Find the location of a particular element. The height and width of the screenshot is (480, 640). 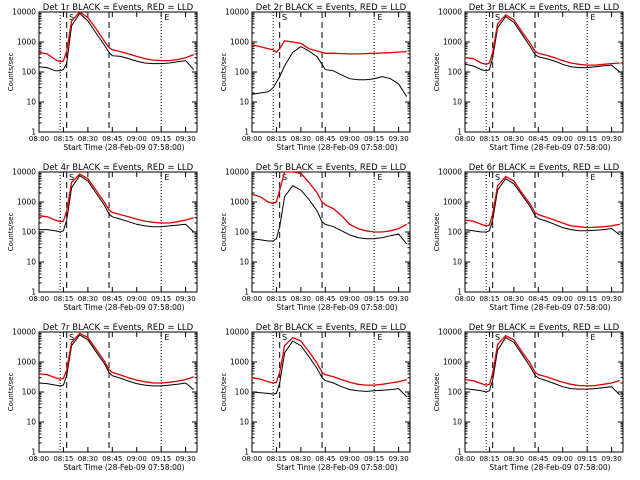

panel-title: Det 2r BLACK = Events, RED = LLD is located at coordinates (331, 8).